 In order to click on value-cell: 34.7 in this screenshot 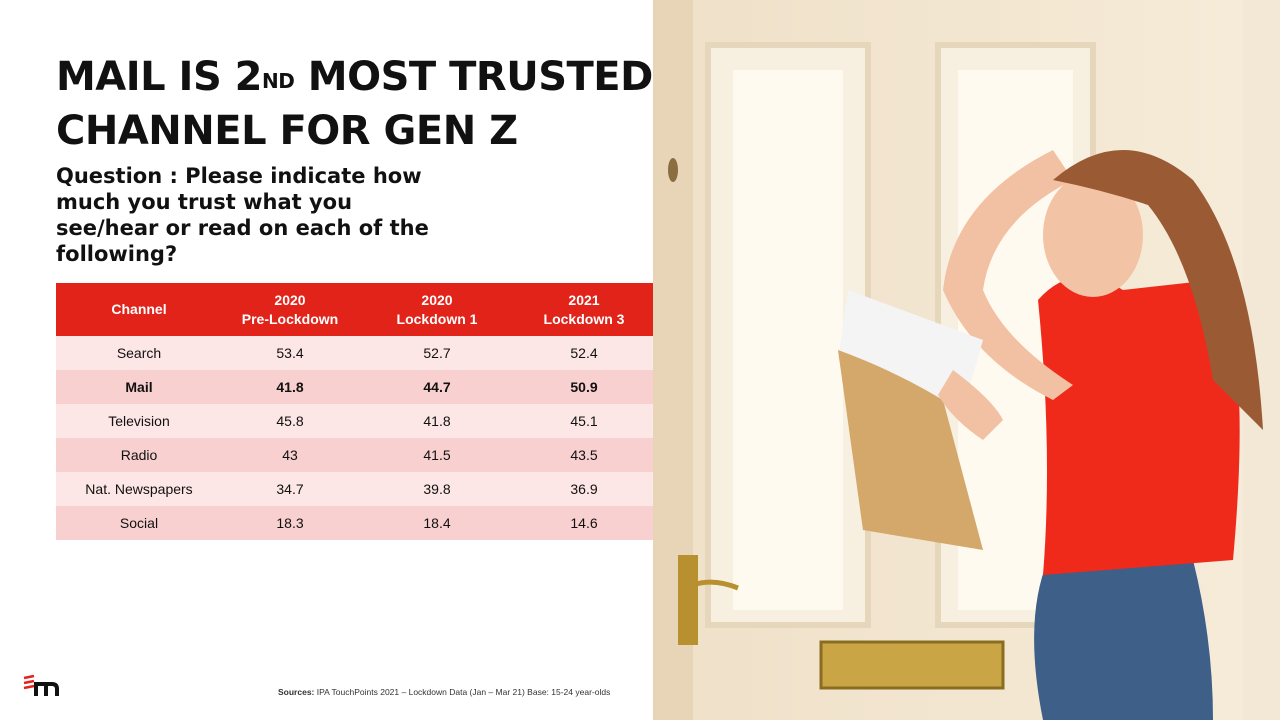, I will do `click(290, 489)`.